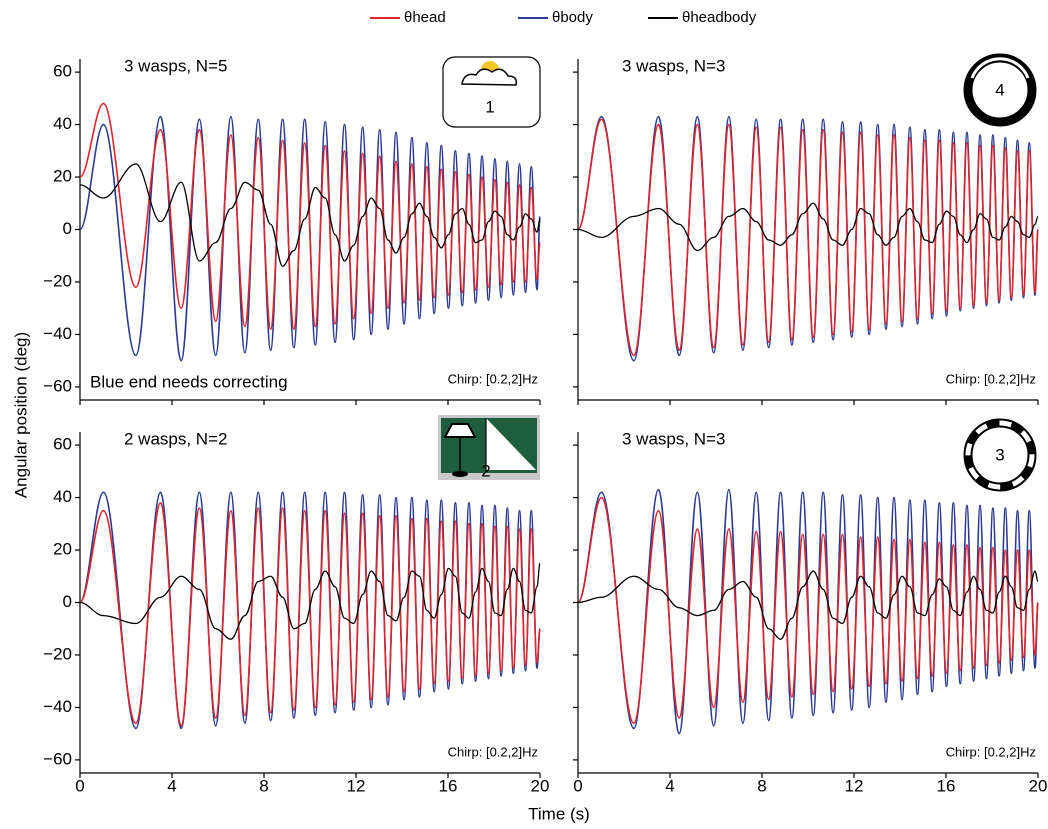 This screenshot has height=829, width=1048. What do you see at coordinates (489, 447) in the screenshot?
I see `icon-lamp` at bounding box center [489, 447].